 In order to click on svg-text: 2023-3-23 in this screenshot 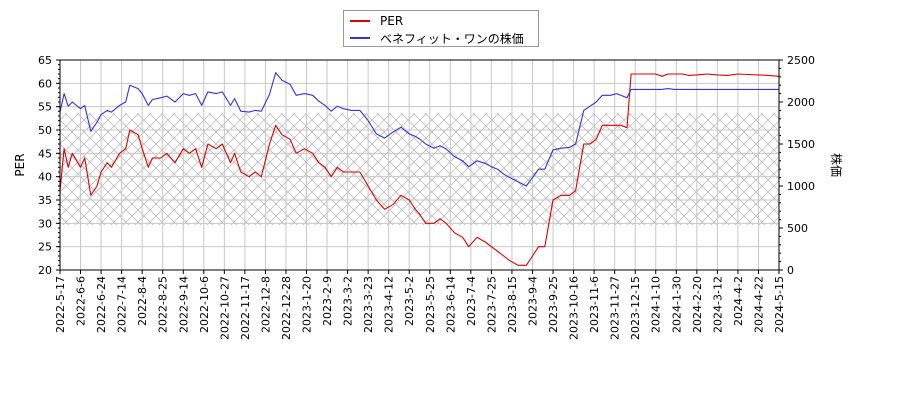, I will do `click(368, 304)`.